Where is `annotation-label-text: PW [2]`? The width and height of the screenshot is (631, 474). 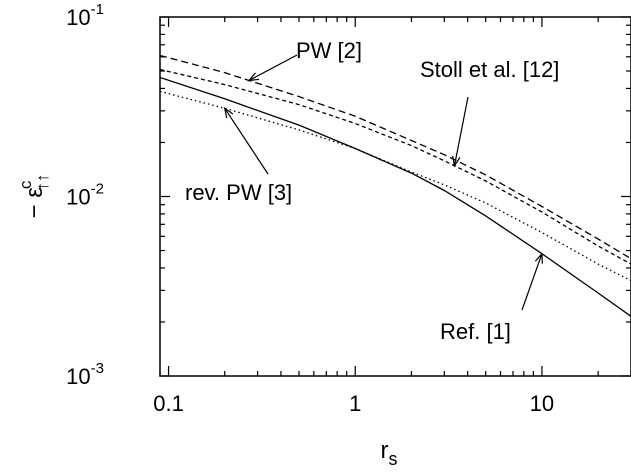 annotation-label-text: PW [2] is located at coordinates (329, 50).